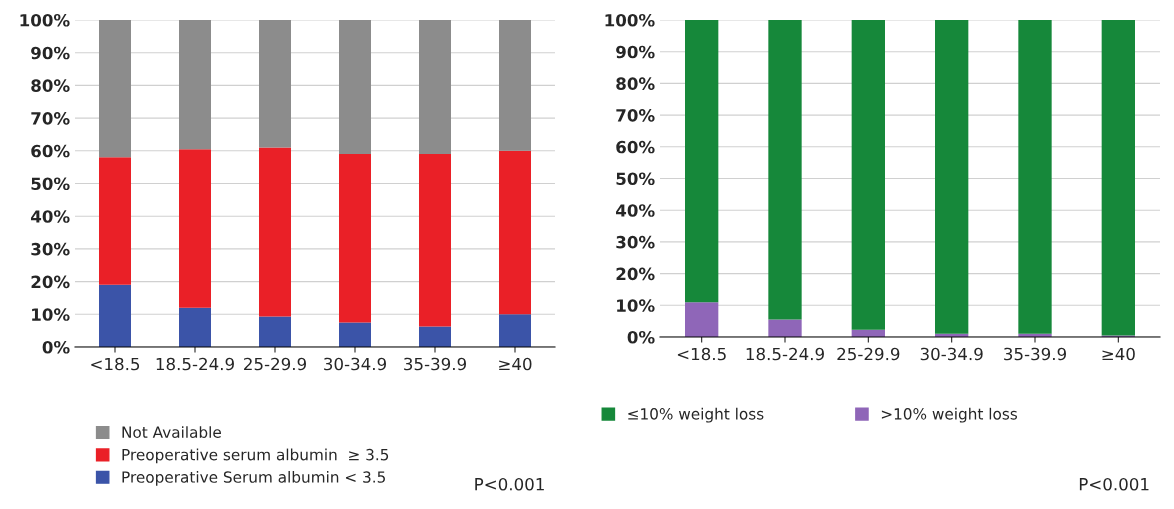  I want to click on legend-label: Preoperative Serum albumin < 3.5, so click(253, 478).